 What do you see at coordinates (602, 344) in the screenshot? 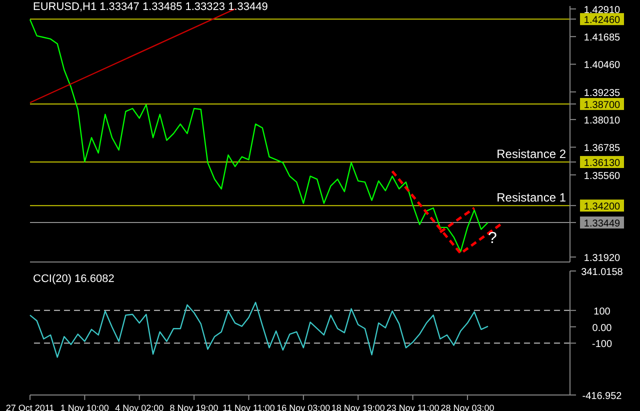
I see `y-tick-label: -100` at bounding box center [602, 344].